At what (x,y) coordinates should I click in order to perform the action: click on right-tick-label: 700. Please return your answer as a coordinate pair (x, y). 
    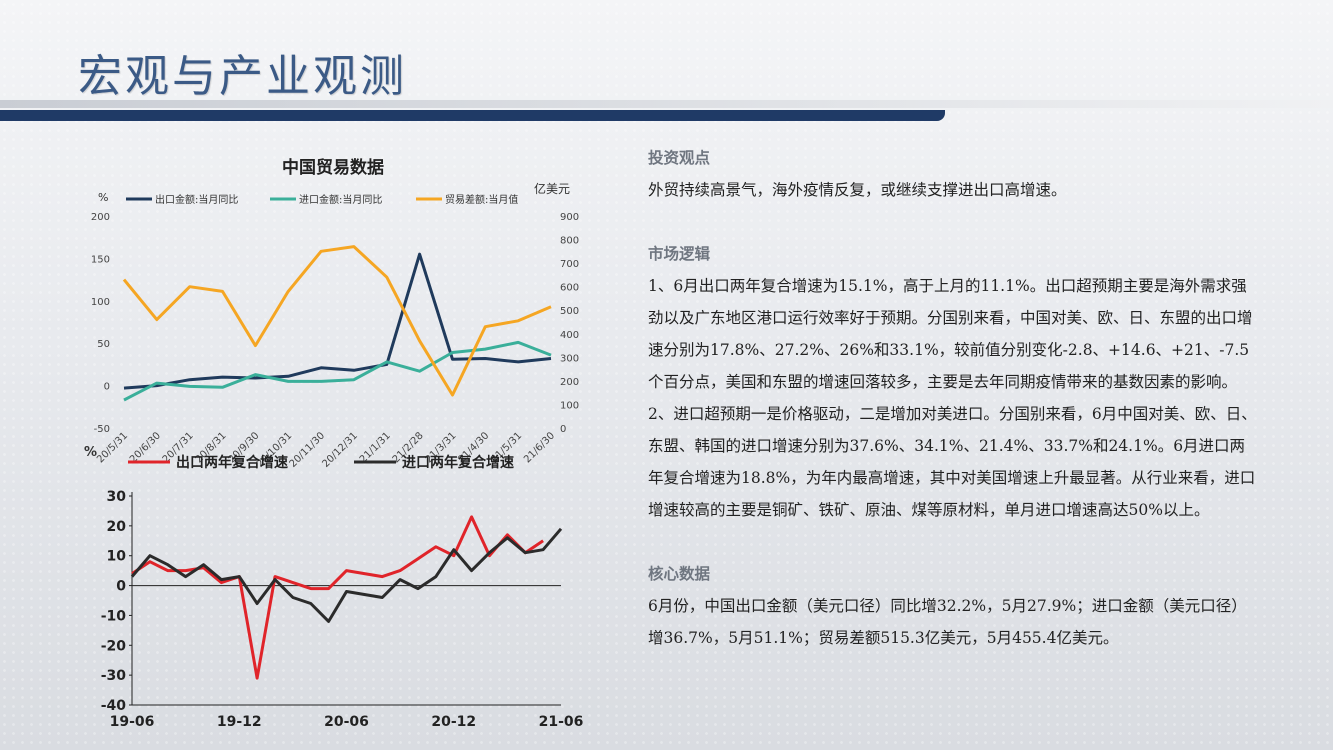
    Looking at the image, I should click on (569, 264).